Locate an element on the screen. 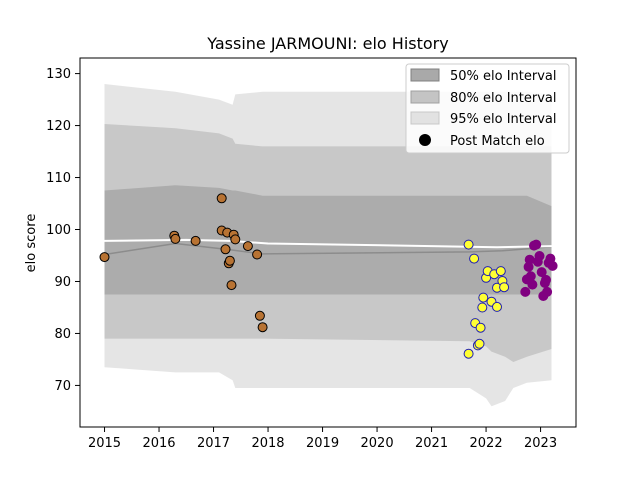 Image resolution: width=640 pixels, height=480 pixels. chart-title: Yassine JARMOUNI: elo History is located at coordinates (327, 43).